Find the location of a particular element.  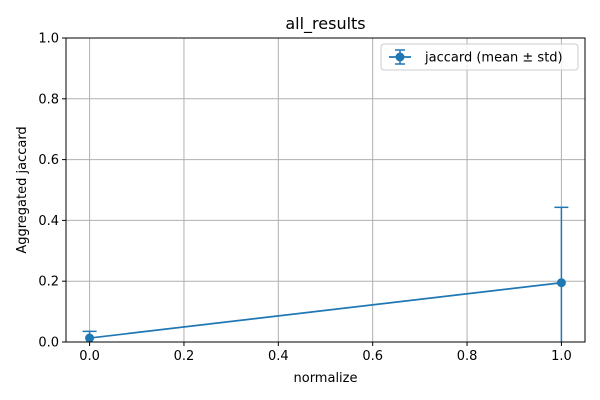

legend: jaccard (mean ± std) is located at coordinates (479, 57).